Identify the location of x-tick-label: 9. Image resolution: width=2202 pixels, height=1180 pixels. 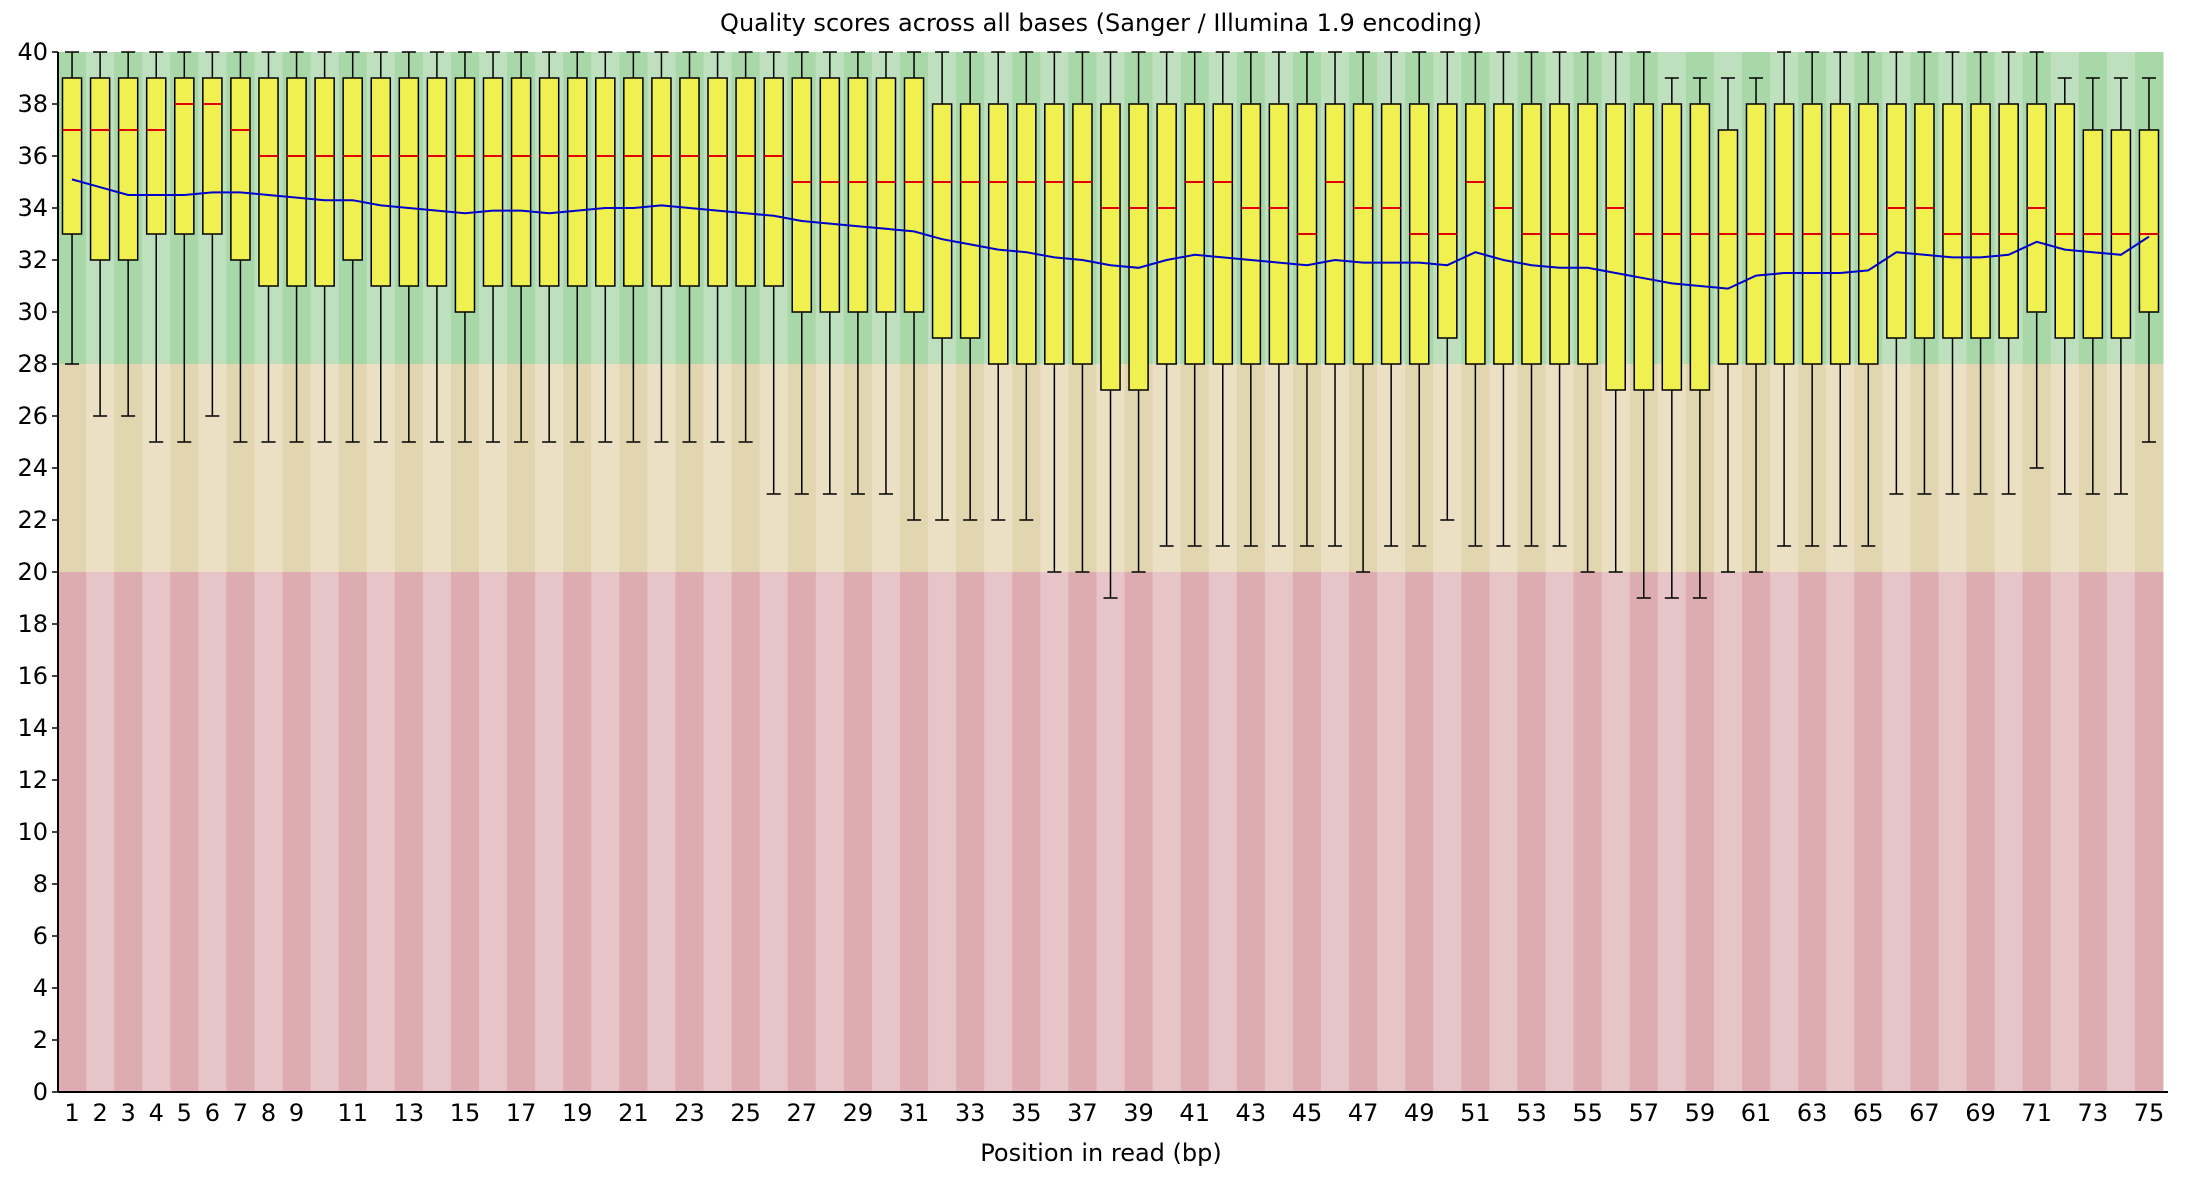
(296, 1113).